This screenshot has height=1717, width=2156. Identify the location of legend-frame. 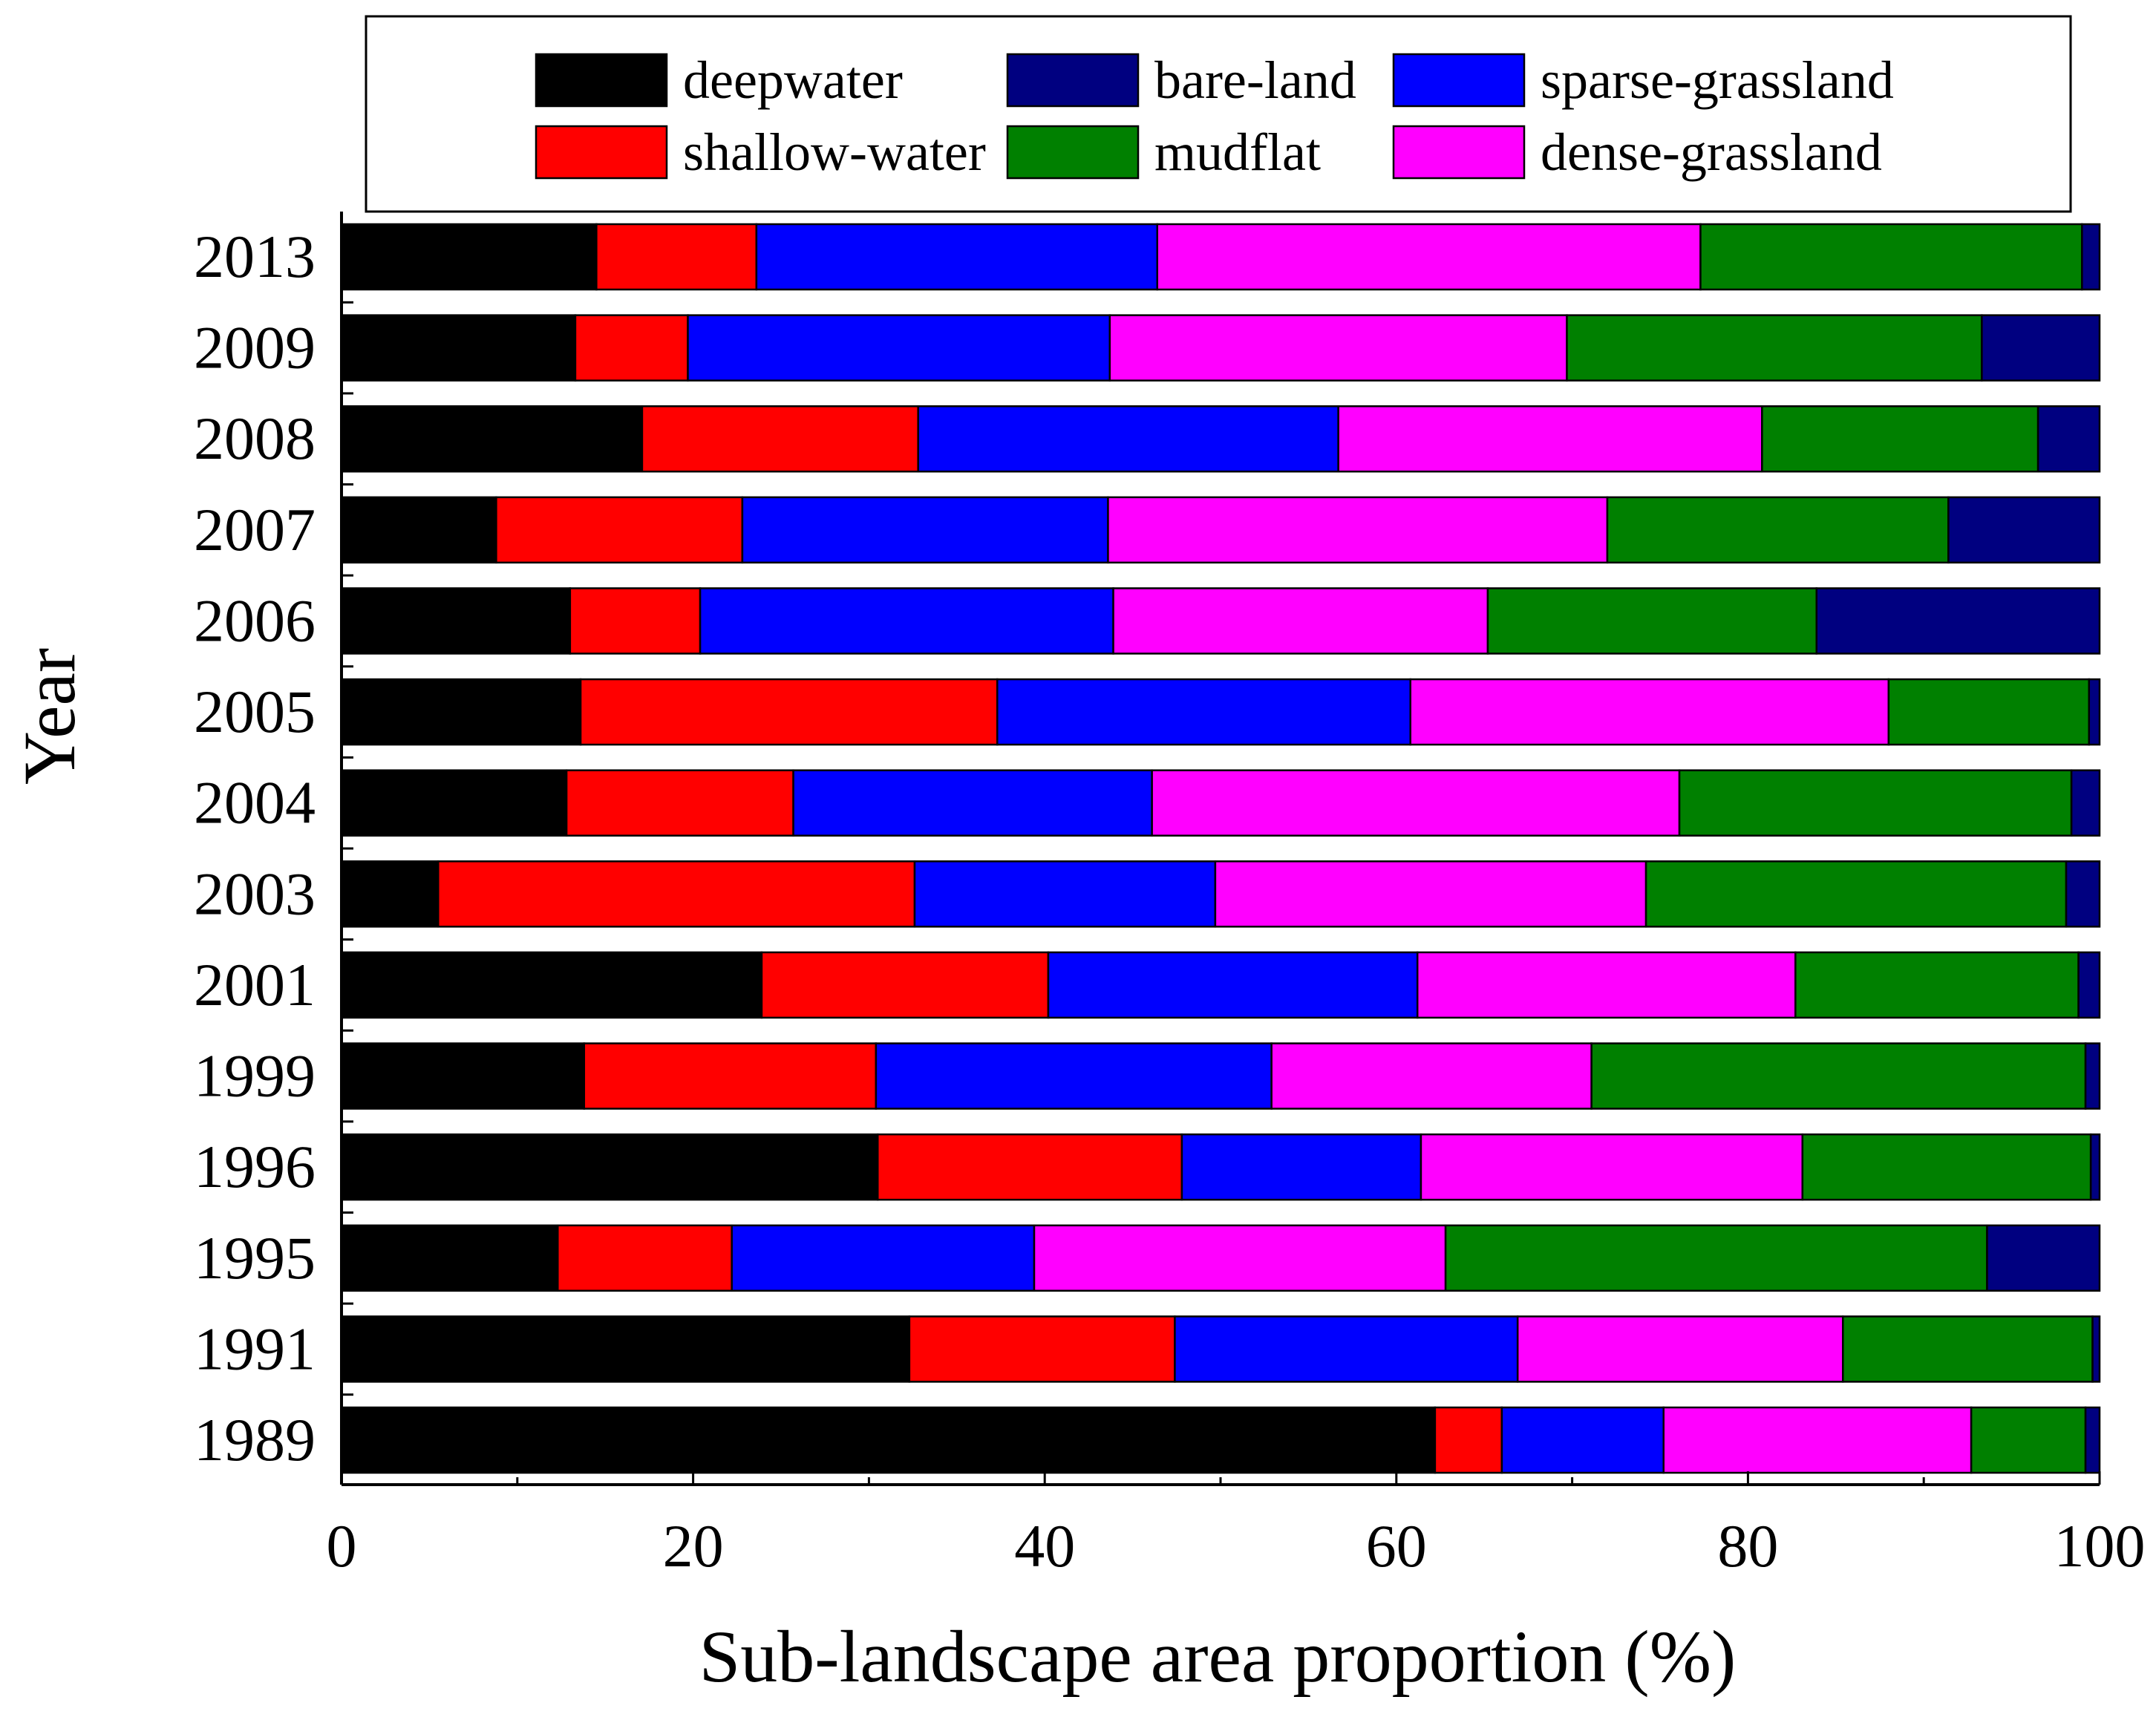
(1218, 114).